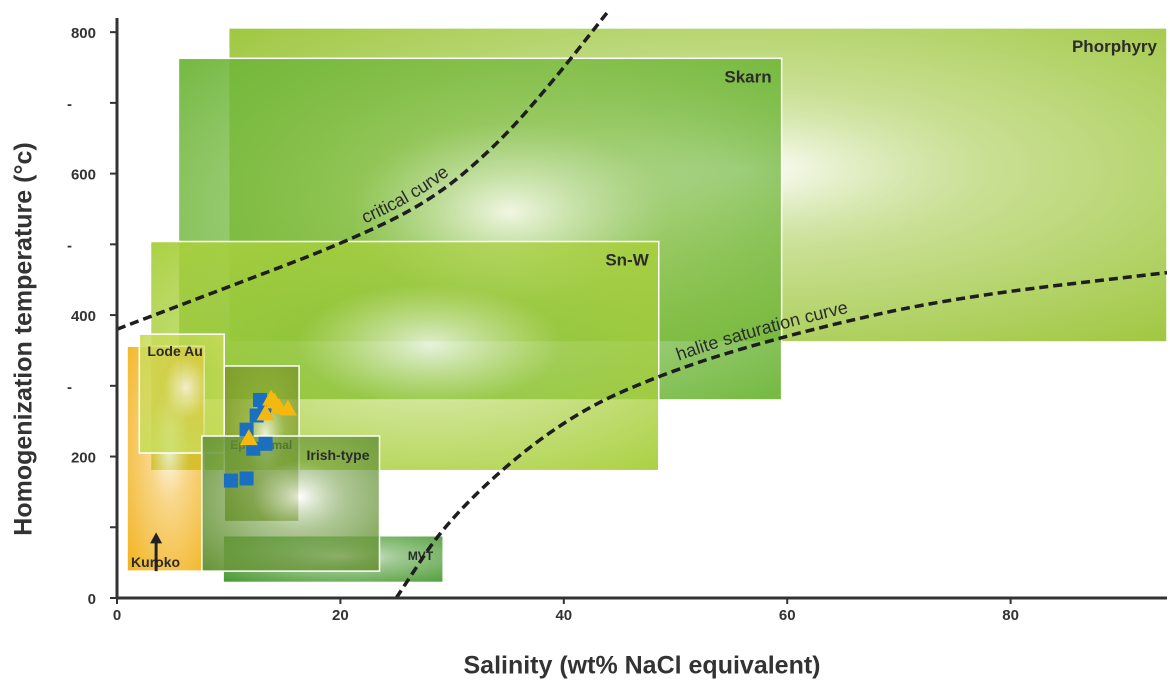  What do you see at coordinates (642, 665) in the screenshot?
I see `x-axis-title: Salinity (wt% NaCl equivalent)` at bounding box center [642, 665].